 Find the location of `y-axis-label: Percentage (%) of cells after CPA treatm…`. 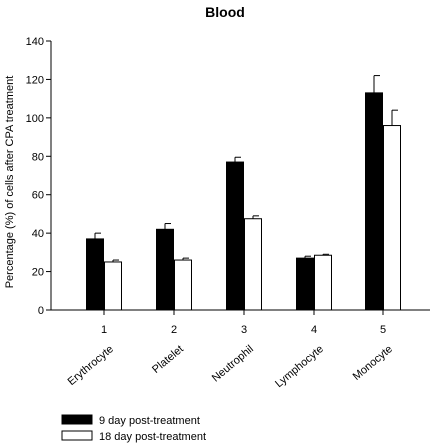

y-axis-label: Percentage (%) of cells after CPA treatm… is located at coordinates (10, 182).